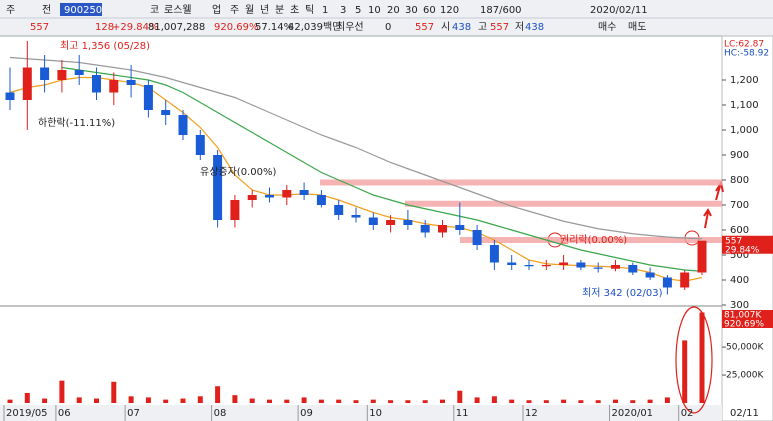 This screenshot has width=773, height=421. I want to click on y-tick-label: 50,000K, so click(745, 348).